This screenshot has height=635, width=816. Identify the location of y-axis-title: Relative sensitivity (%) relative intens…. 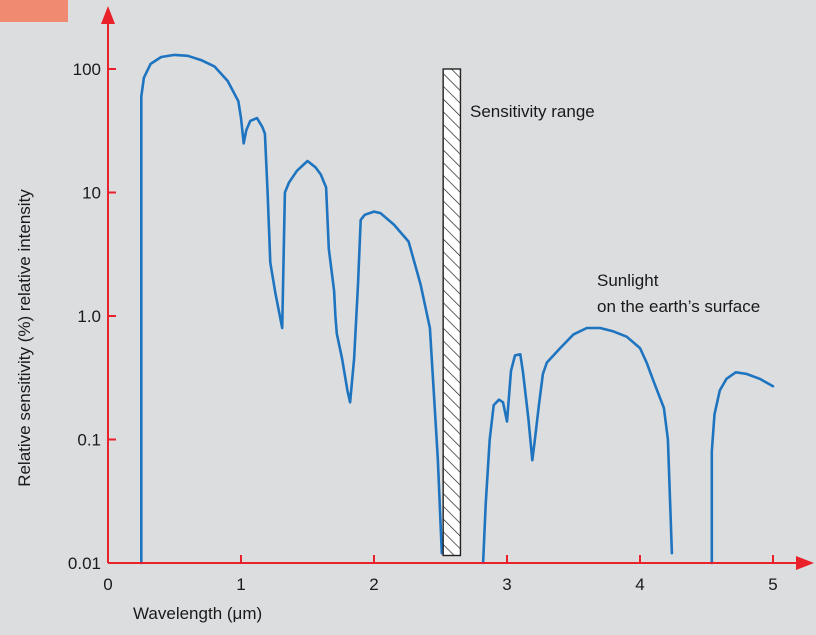
(24, 338).